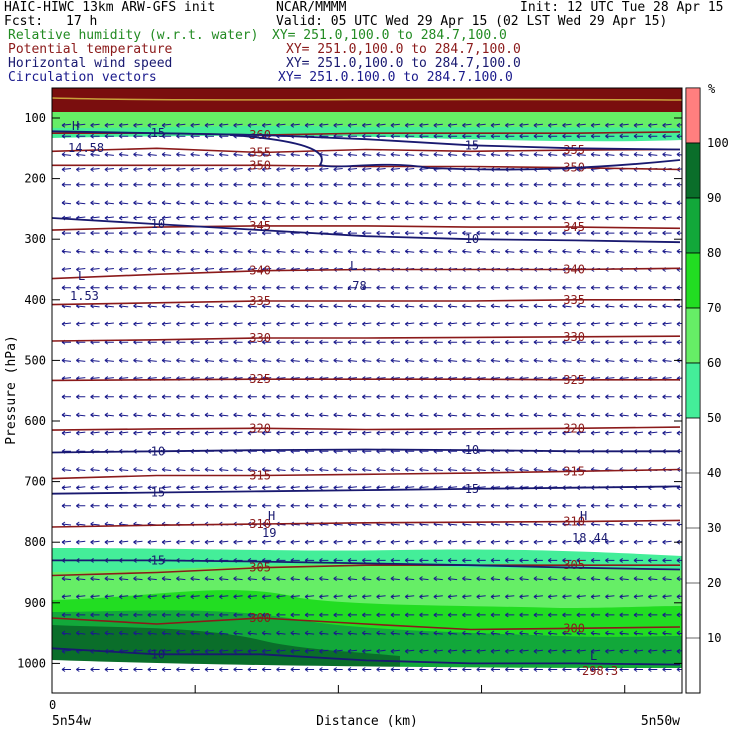 The image size is (740, 740). What do you see at coordinates (31, 663) in the screenshot?
I see `y-tick-label: 1000` at bounding box center [31, 663].